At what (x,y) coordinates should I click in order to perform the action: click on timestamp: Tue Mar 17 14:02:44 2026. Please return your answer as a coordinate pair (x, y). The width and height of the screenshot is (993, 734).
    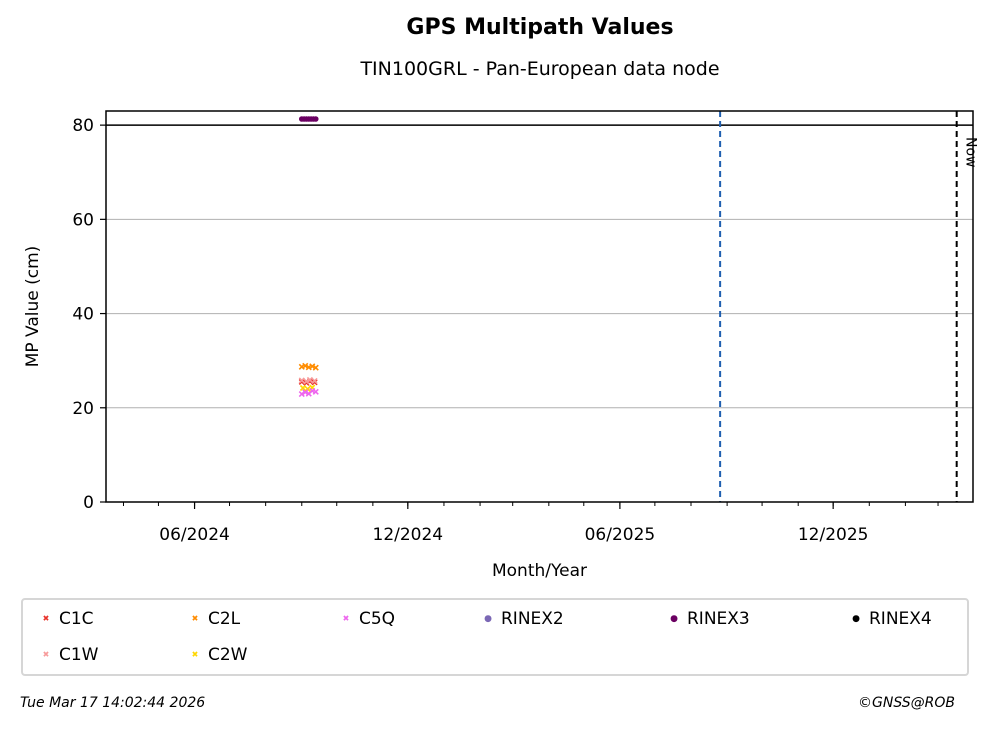
    Looking at the image, I should click on (113, 703).